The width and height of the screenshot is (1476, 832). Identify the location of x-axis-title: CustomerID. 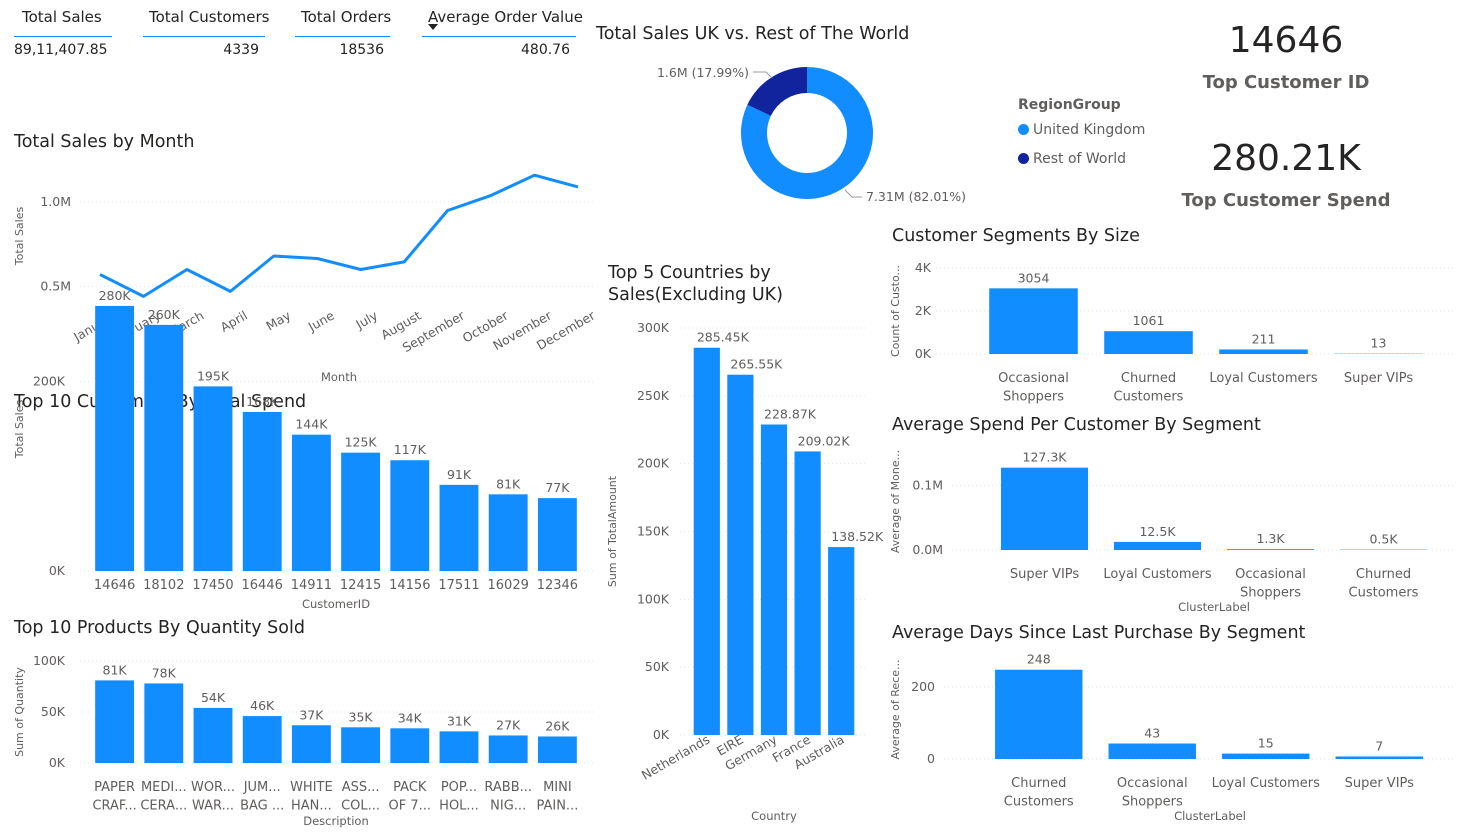
(336, 604).